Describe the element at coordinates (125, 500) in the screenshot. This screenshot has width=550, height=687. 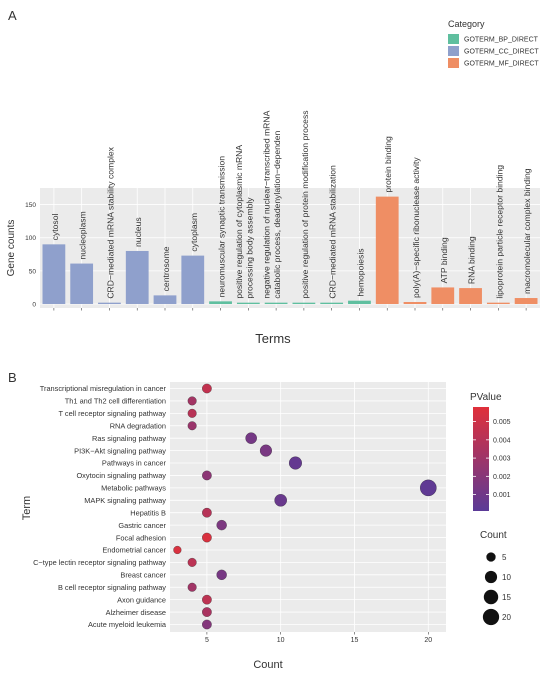
I see `dot-term-label: MAPK signaling pathway` at that location.